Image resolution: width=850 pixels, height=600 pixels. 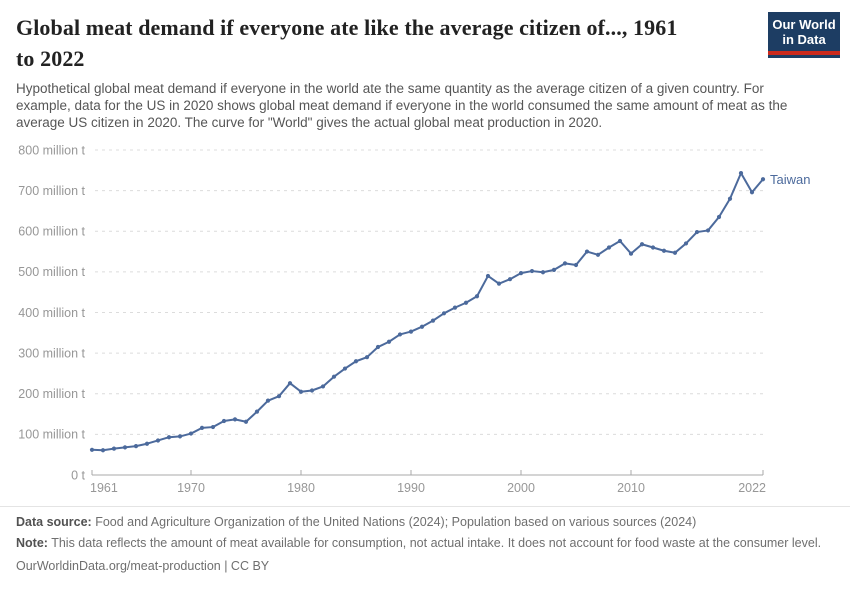 What do you see at coordinates (719, 217) in the screenshot?
I see `data-point-2018` at bounding box center [719, 217].